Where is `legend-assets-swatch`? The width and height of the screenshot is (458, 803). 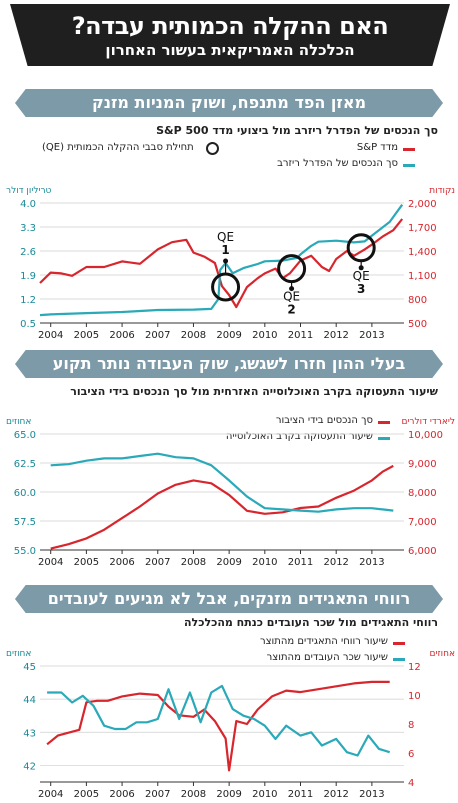 legend-assets-swatch is located at coordinates (384, 422).